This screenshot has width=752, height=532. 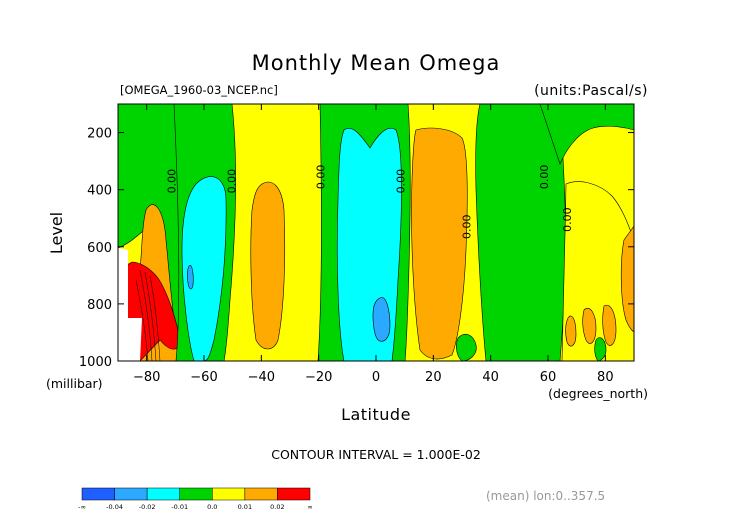 I want to click on file-label: [OMEGA_1960-03_NCEP.nc], so click(x=199, y=90).